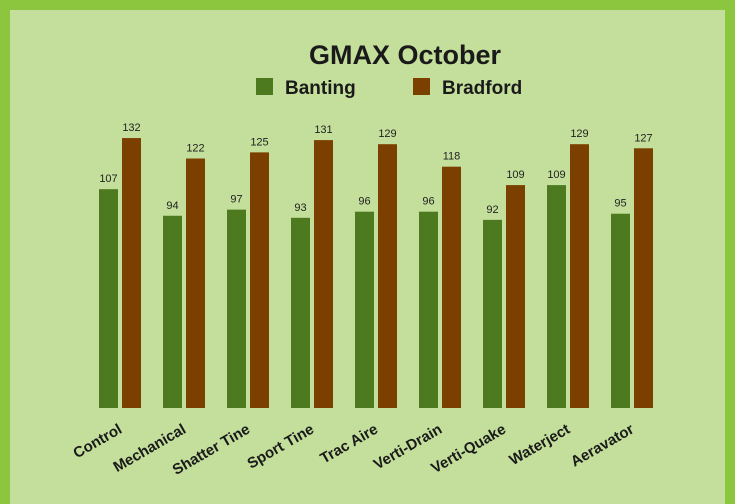 This screenshot has height=504, width=735. I want to click on value-label: 125, so click(259, 142).